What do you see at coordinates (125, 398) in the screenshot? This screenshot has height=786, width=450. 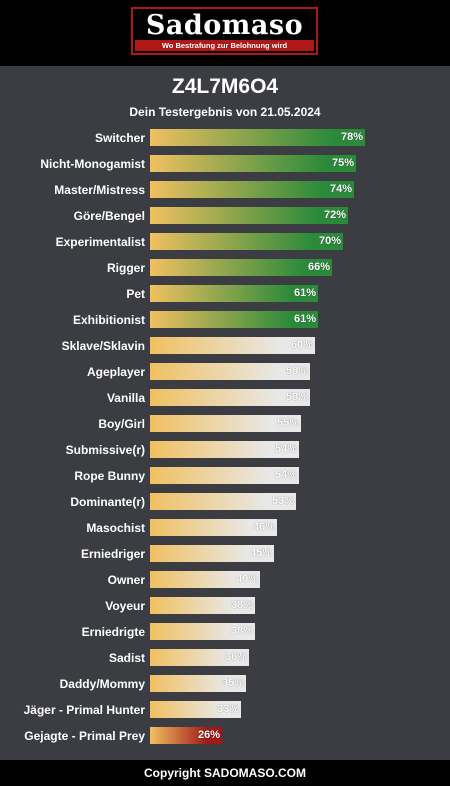 I see `category-label: Vanilla` at bounding box center [125, 398].